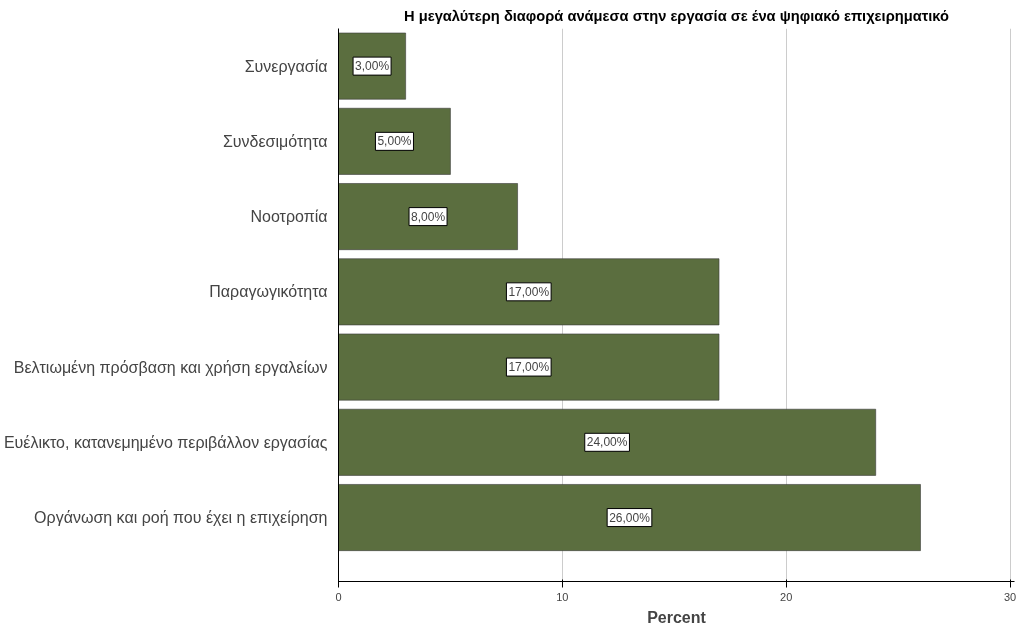  I want to click on y-tick-label: Νοοτροπία, so click(289, 217).